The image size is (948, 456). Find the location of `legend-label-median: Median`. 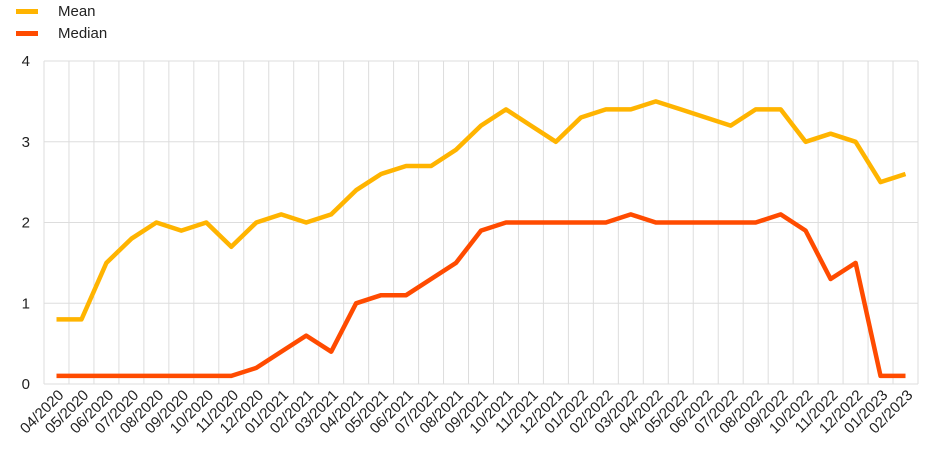

legend-label-median: Median is located at coordinates (83, 33).